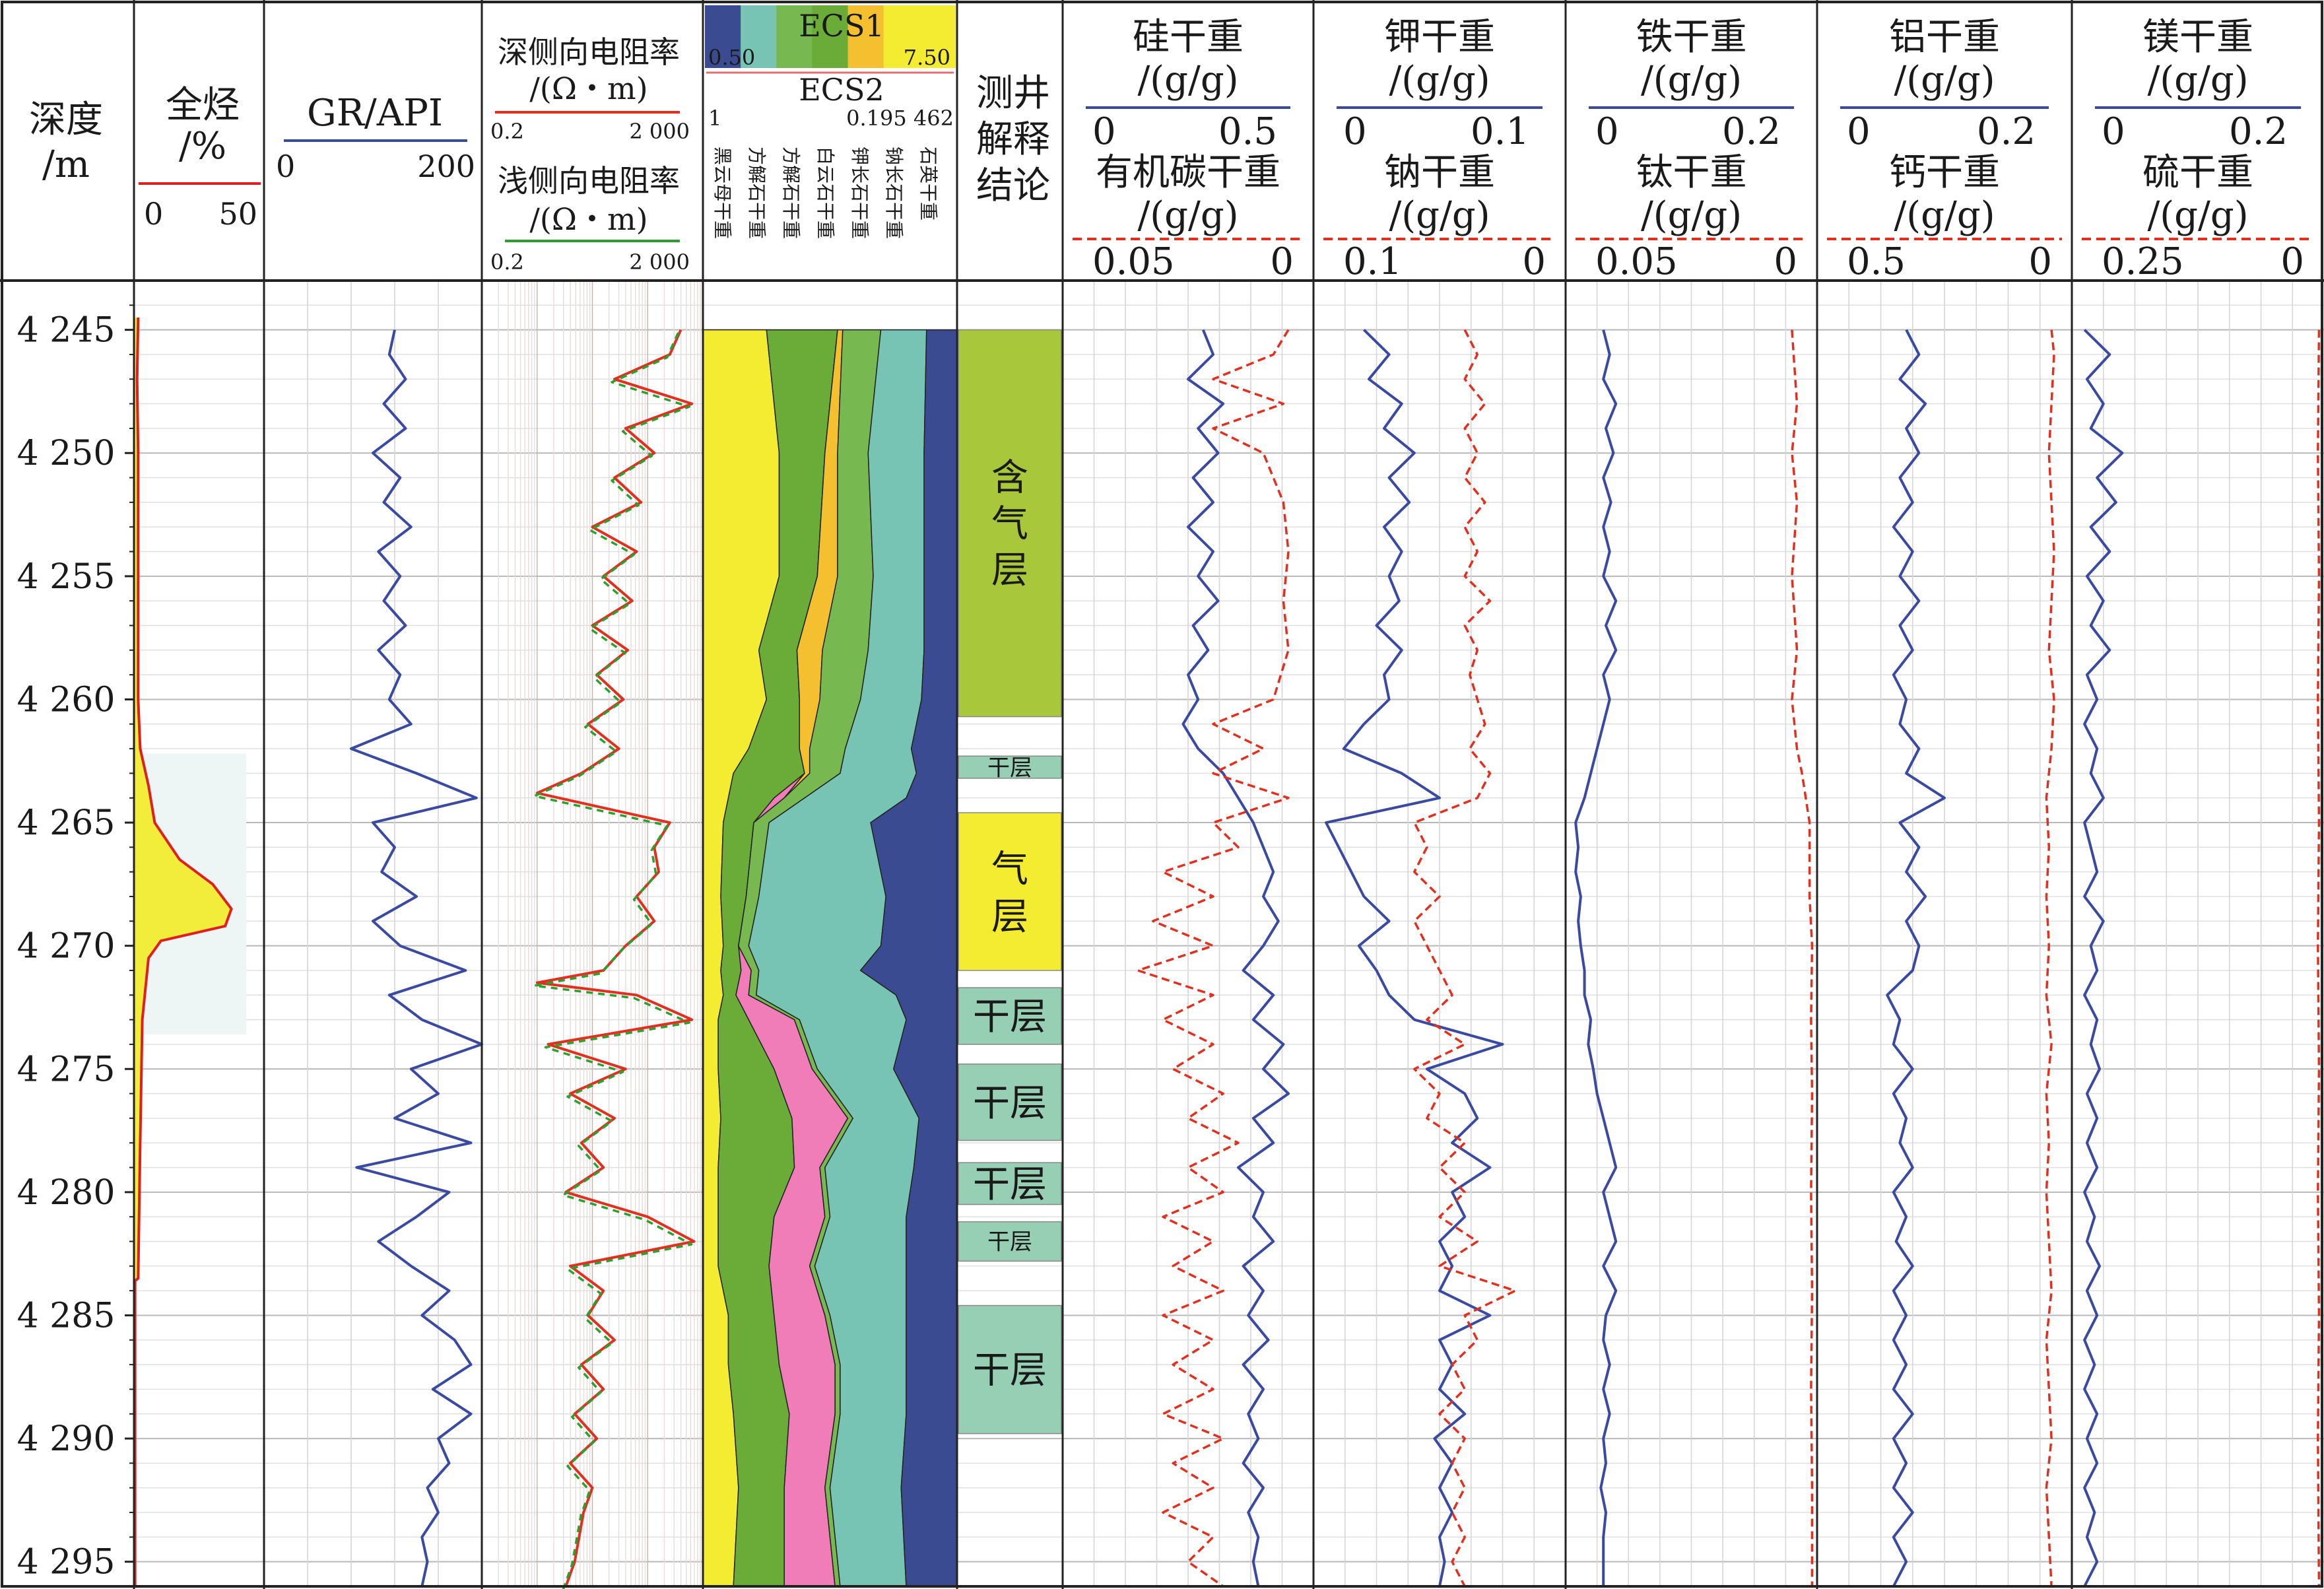  Describe the element at coordinates (285, 166) in the screenshot. I see `gr-scale-min: 0` at that location.